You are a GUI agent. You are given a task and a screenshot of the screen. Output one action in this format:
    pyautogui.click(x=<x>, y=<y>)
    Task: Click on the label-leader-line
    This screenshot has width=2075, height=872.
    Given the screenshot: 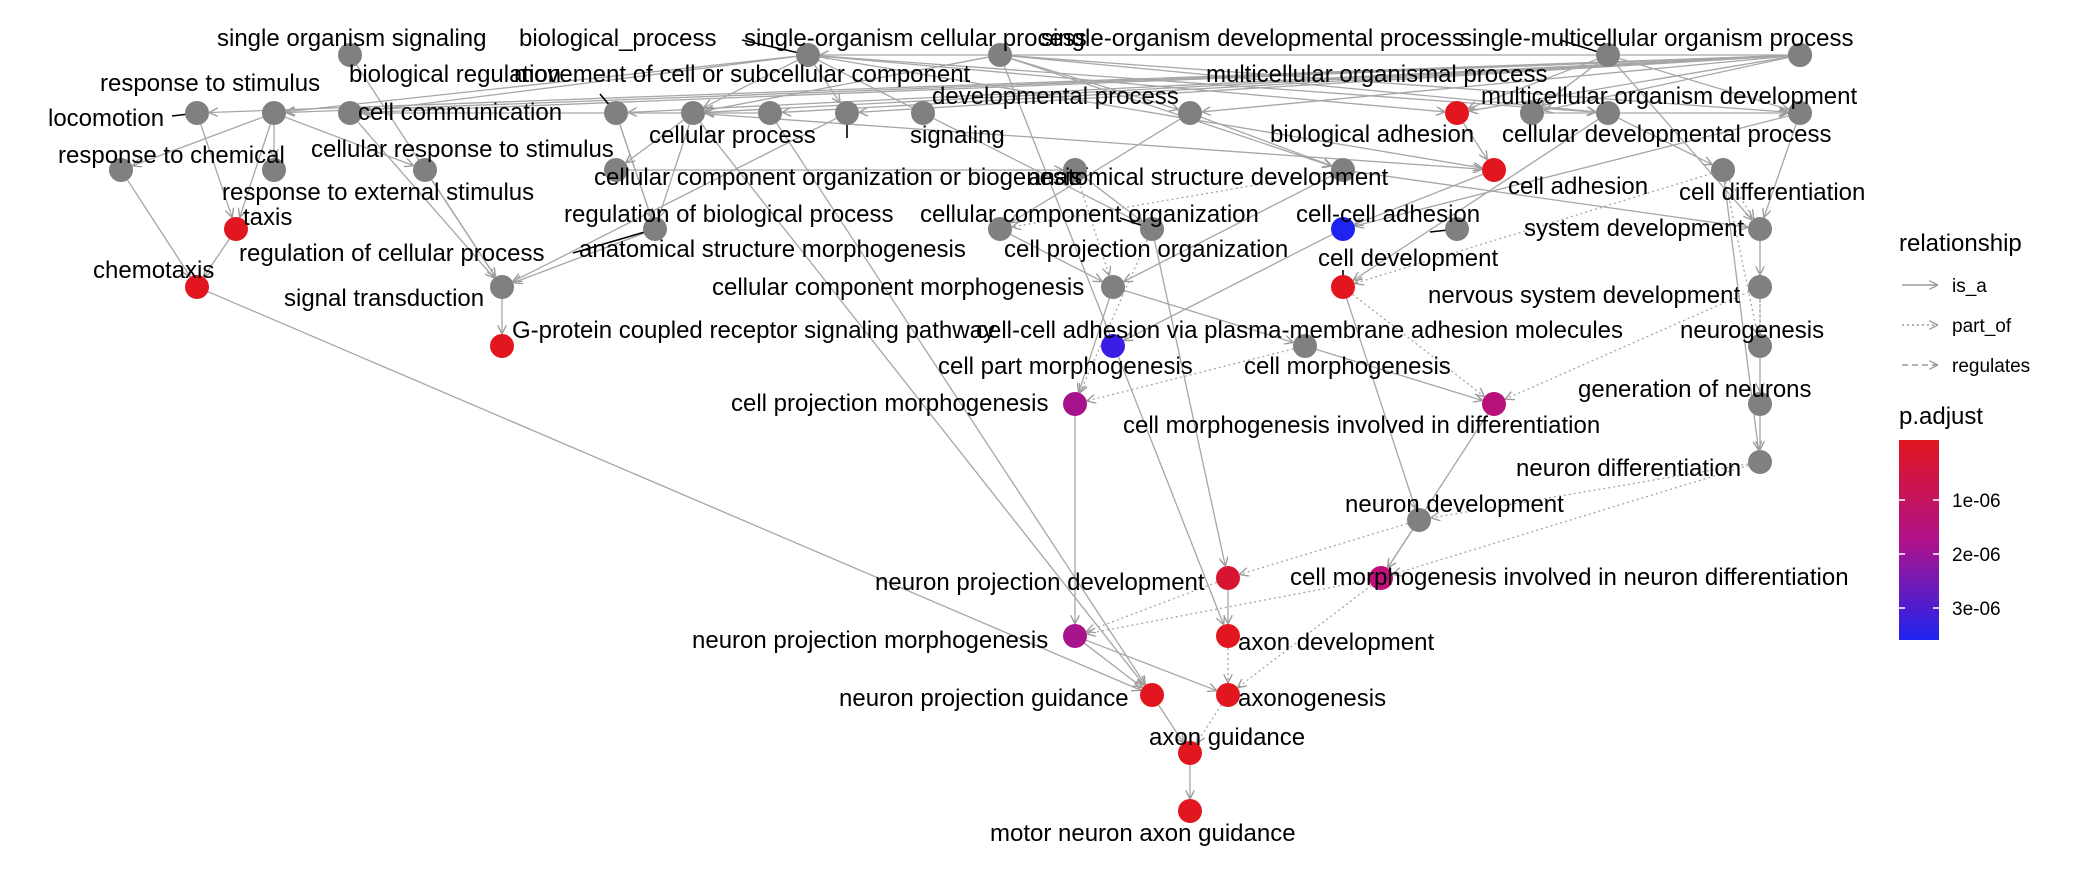 What is the action you would take?
    pyautogui.click(x=614, y=241)
    